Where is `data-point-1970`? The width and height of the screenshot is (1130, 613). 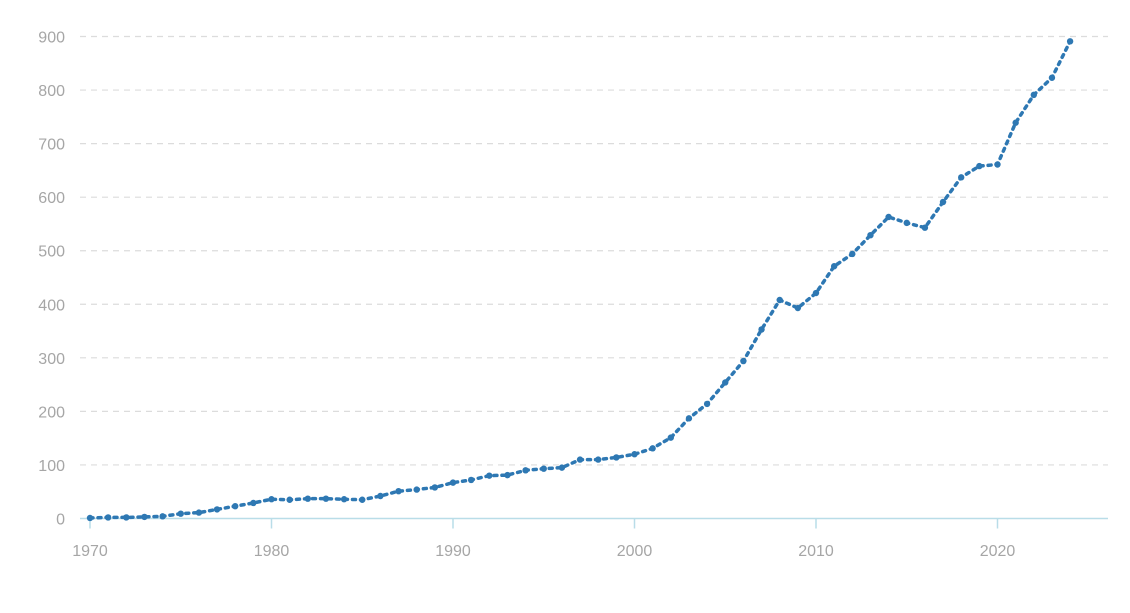
data-point-1970 is located at coordinates (90, 518).